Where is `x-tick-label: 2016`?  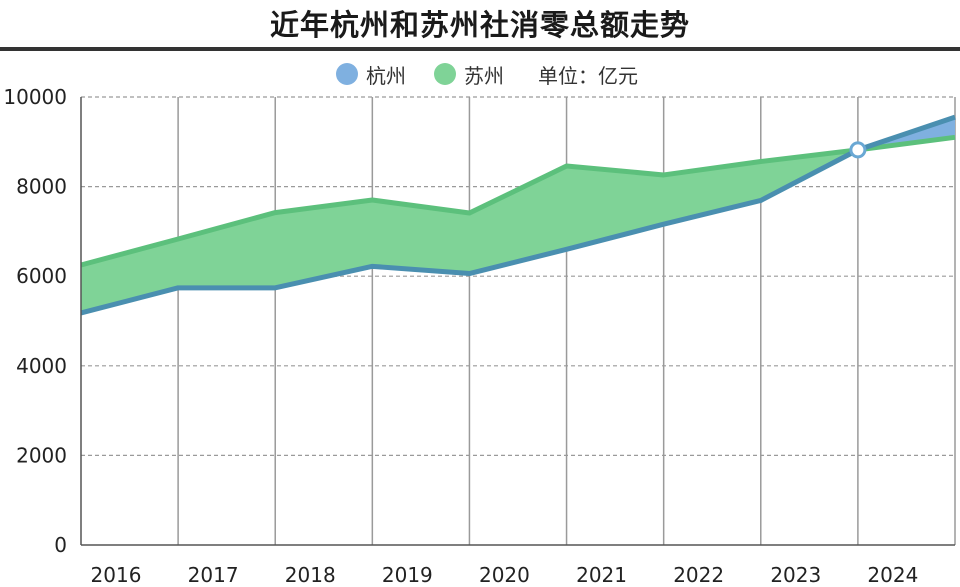
x-tick-label: 2016 is located at coordinates (116, 575).